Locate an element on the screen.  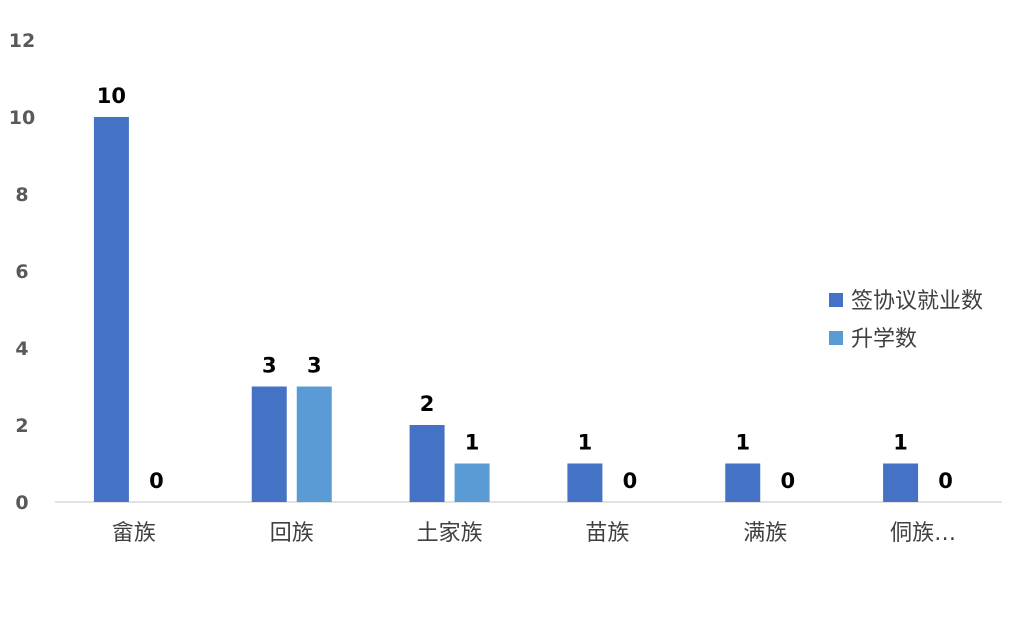
y-tick-label: 10 is located at coordinates (22, 118).